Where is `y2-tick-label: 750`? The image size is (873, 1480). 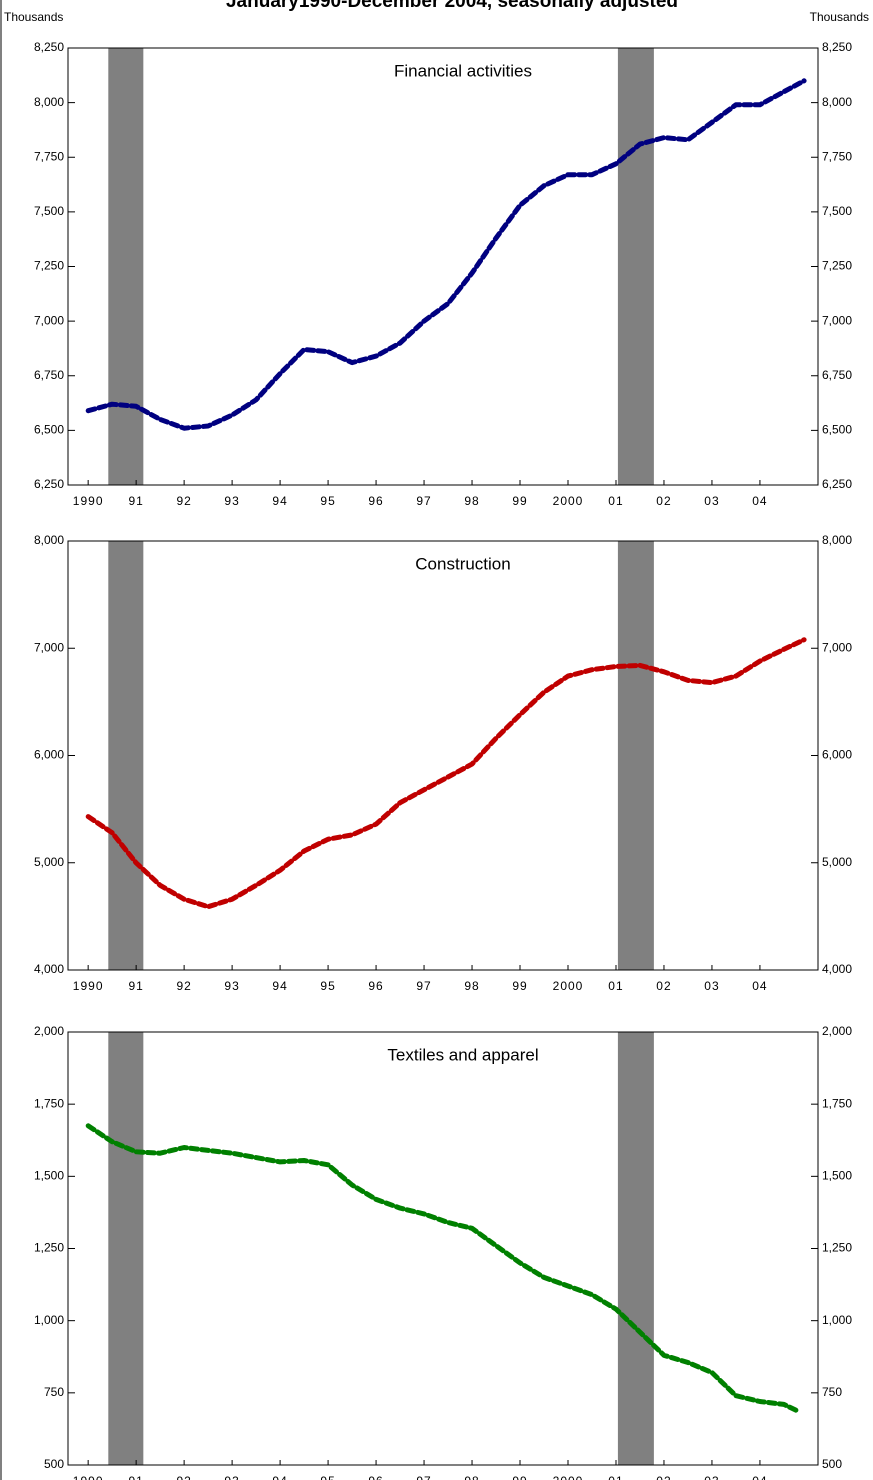
y2-tick-label: 750 is located at coordinates (832, 1392).